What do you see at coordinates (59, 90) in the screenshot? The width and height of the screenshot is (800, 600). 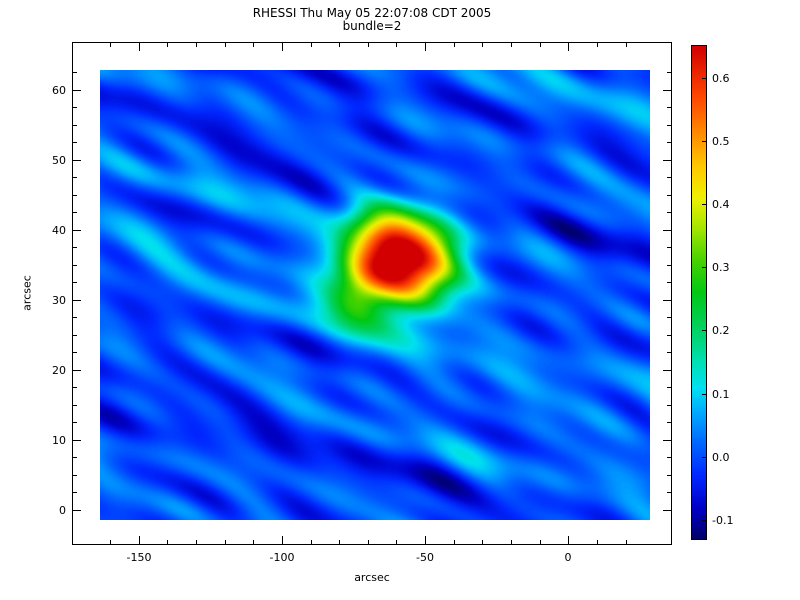 I see `y-tick-label: 60` at bounding box center [59, 90].